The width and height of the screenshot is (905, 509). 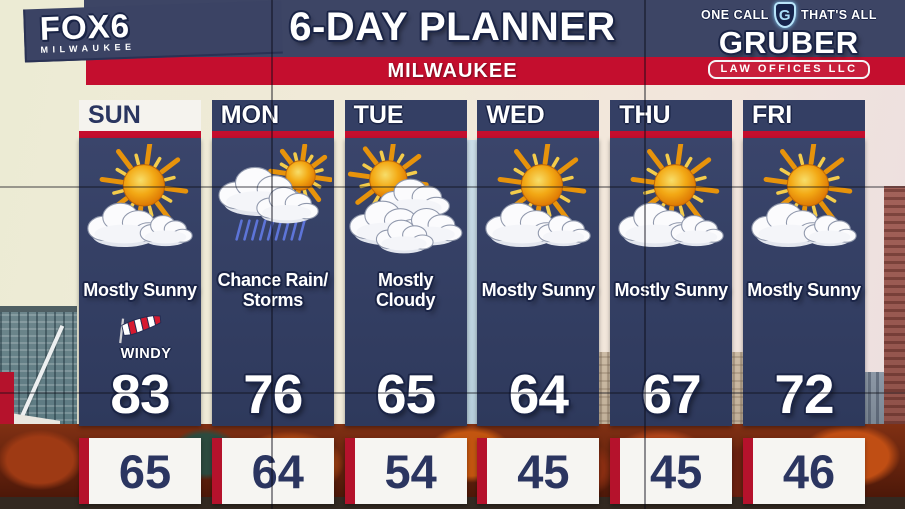 I want to click on sponsor-tagline-right: THAT'S ALL, so click(x=838, y=15).